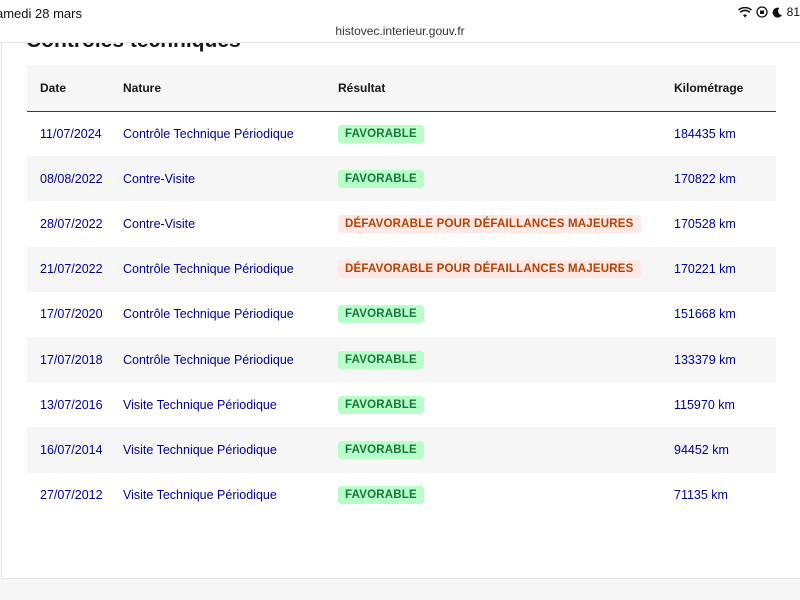 The height and width of the screenshot is (600, 800). Describe the element at coordinates (71, 269) in the screenshot. I see `cell-date: 21/07/2022` at that location.